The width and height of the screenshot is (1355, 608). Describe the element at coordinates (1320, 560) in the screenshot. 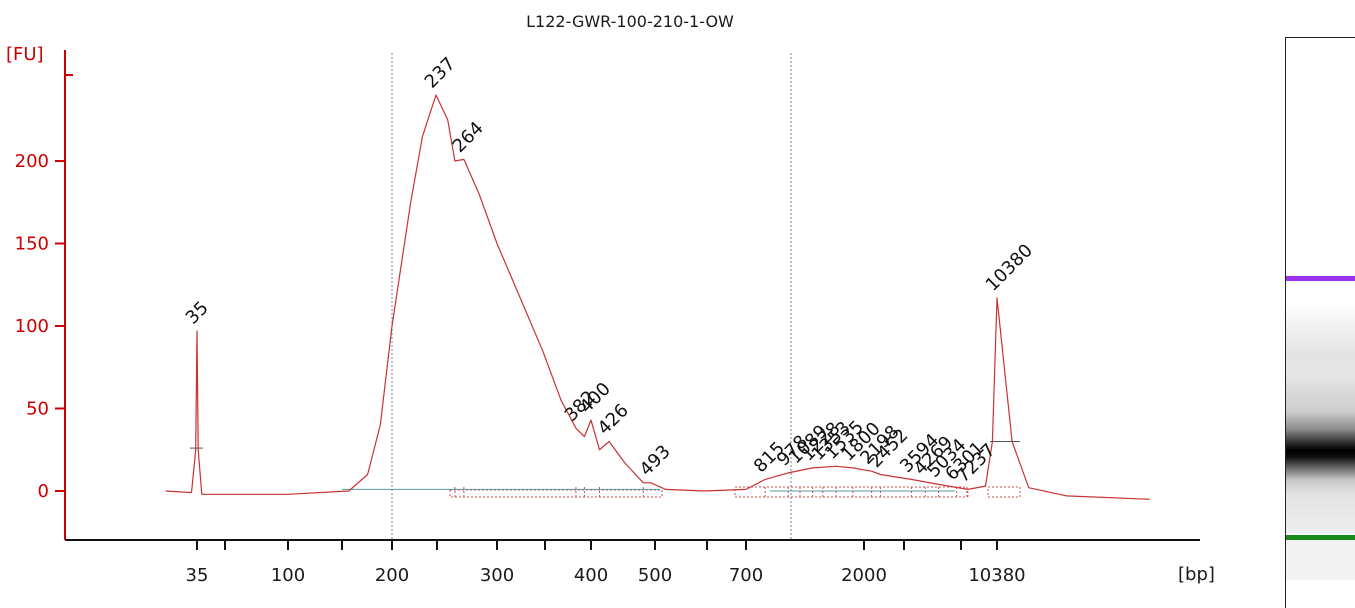

I see `gel-bottom-shade` at that location.